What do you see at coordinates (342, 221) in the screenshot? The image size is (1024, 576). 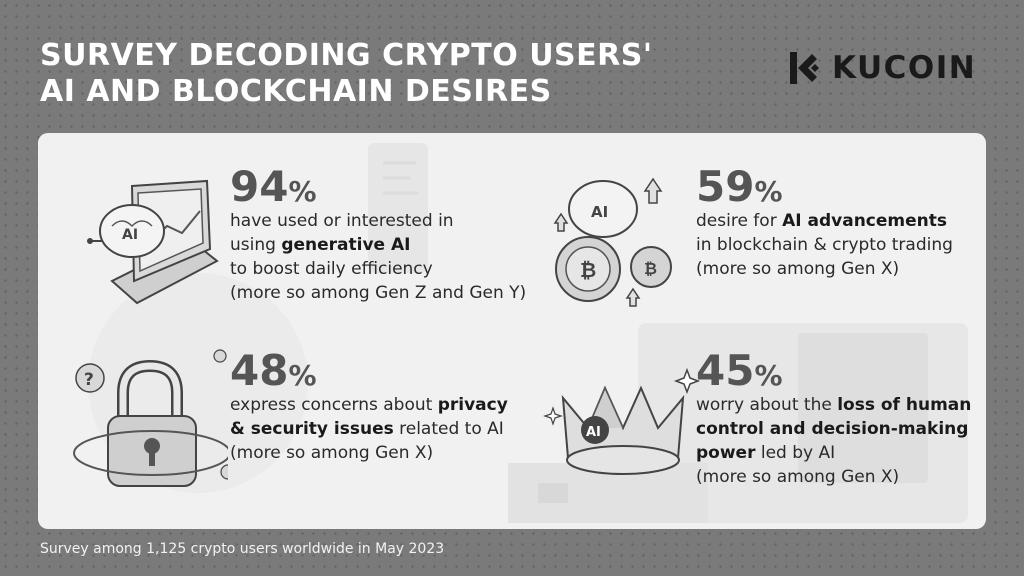 I see `stat-line: have used or interested in` at bounding box center [342, 221].